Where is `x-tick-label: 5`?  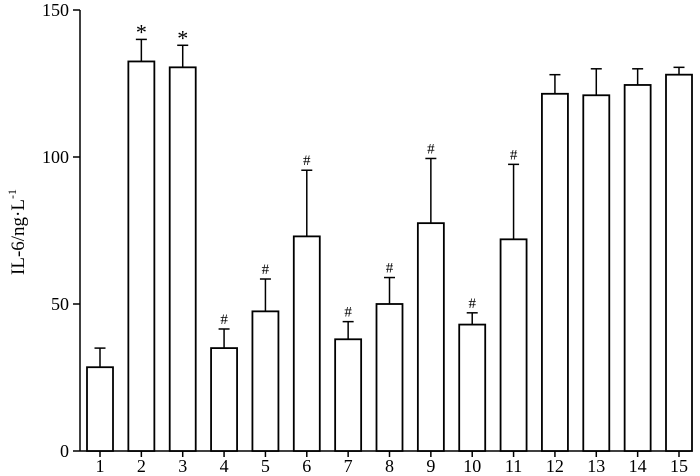 x-tick-label: 5 is located at coordinates (265, 466).